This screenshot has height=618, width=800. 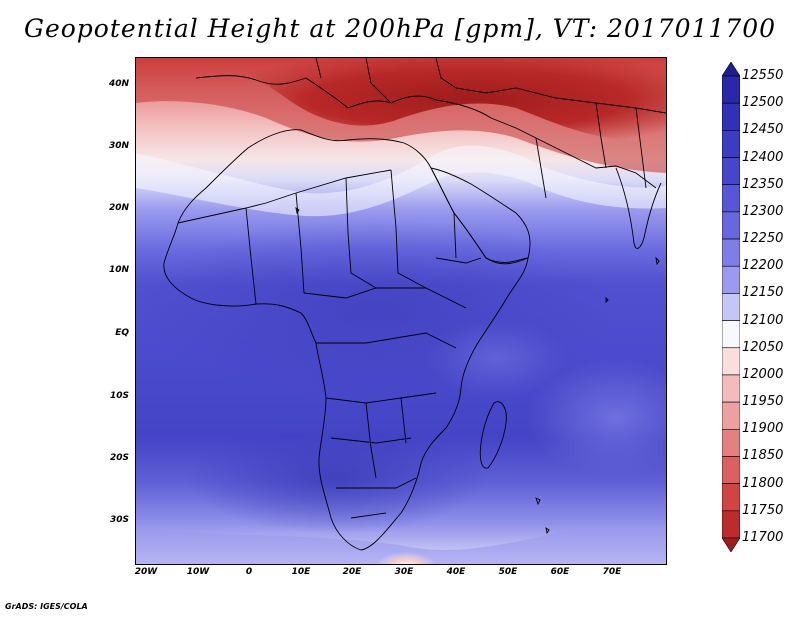 What do you see at coordinates (560, 572) in the screenshot?
I see `lon-label-60e: 60E` at bounding box center [560, 572].